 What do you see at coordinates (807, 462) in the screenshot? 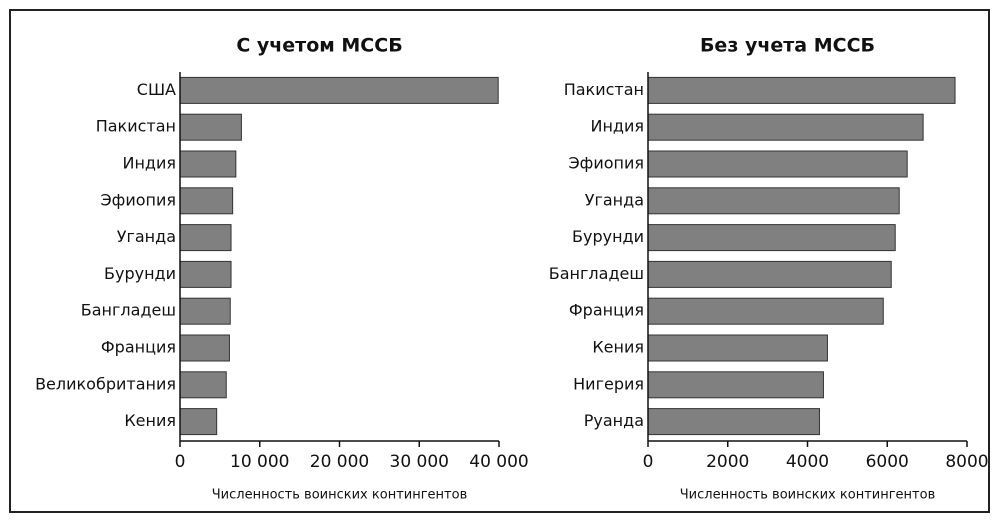
I see `x-tick-label: 4000` at bounding box center [807, 462].